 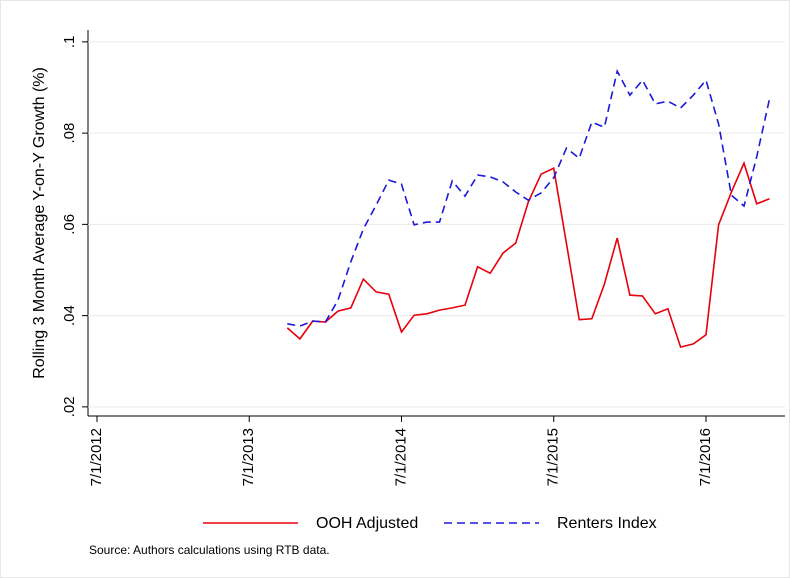 What do you see at coordinates (367, 523) in the screenshot?
I see `legend-label: OOH Adjusted` at bounding box center [367, 523].